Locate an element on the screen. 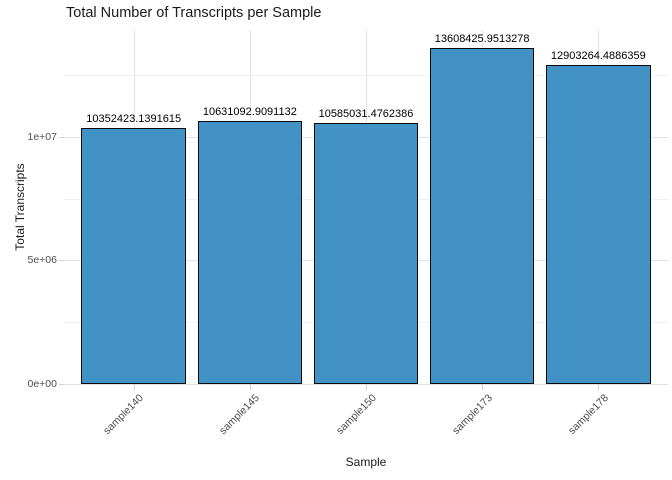  y-axis-title: Total Transcripts is located at coordinates (20, 207).